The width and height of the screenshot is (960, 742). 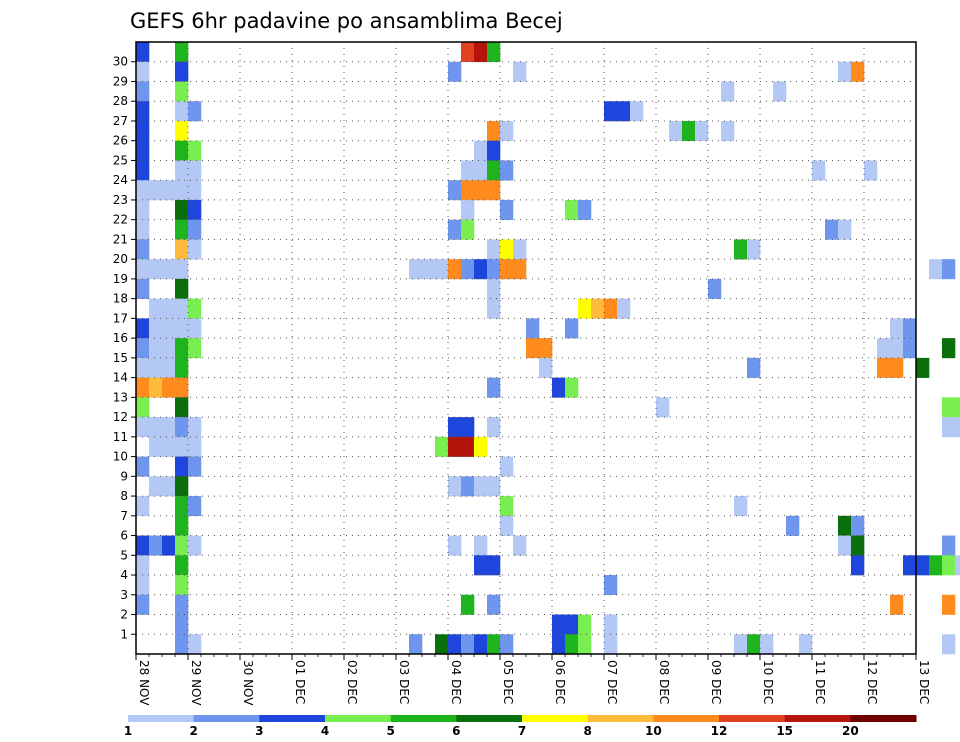 I want to click on colorbar-label: 7, so click(x=522, y=731).